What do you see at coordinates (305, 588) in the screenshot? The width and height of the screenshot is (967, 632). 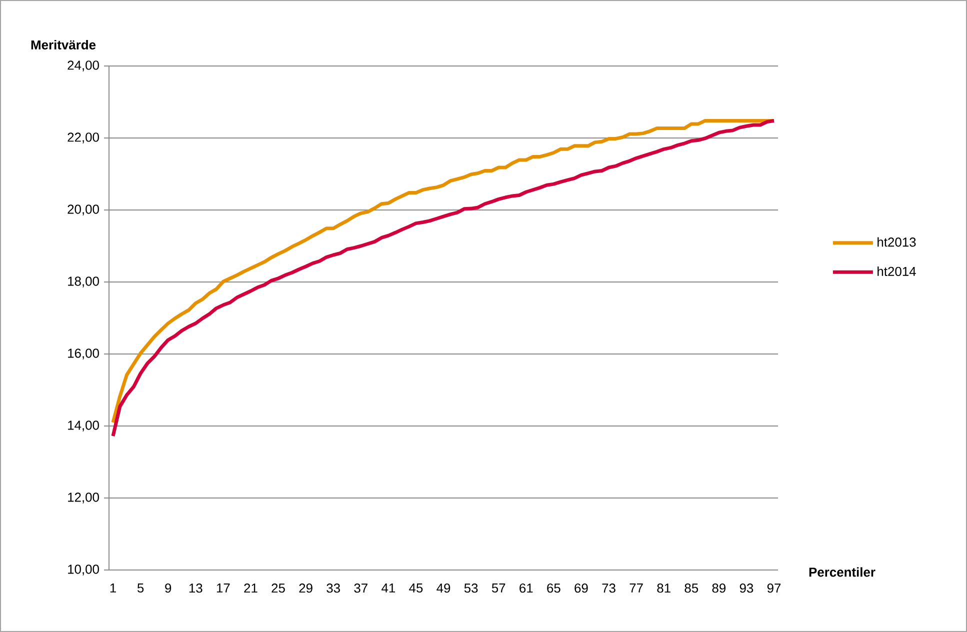 I see `x-tick-label: 29` at bounding box center [305, 588].